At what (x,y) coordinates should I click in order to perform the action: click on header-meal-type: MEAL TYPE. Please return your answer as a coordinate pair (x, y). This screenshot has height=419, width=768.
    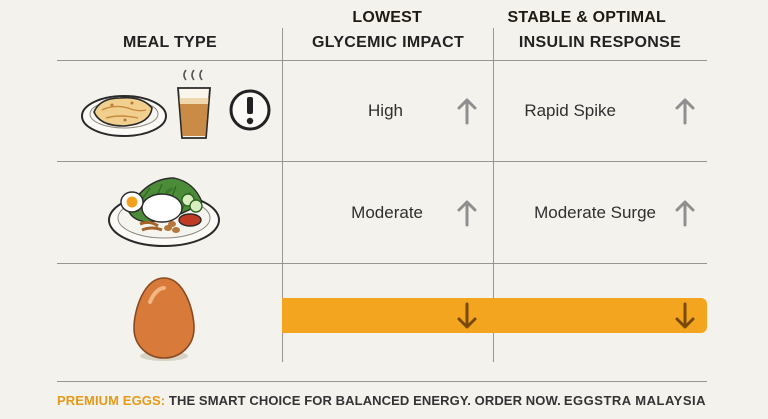
    Looking at the image, I should click on (170, 42).